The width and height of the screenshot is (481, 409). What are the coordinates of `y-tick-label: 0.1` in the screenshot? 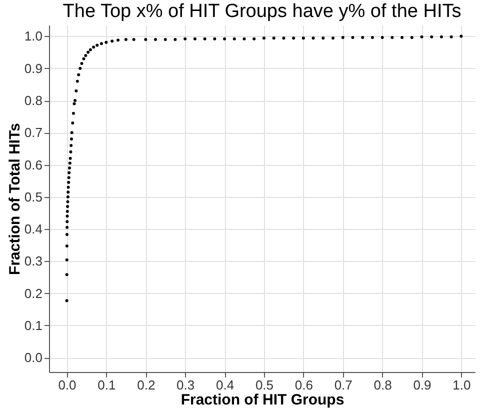 It's located at (33, 325).